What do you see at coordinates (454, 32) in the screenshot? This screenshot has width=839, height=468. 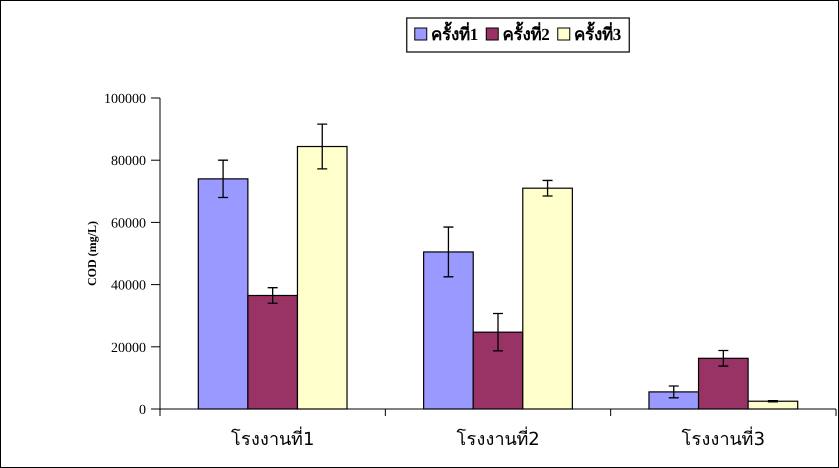 I see `legend-label: ครั้งที่1` at bounding box center [454, 32].